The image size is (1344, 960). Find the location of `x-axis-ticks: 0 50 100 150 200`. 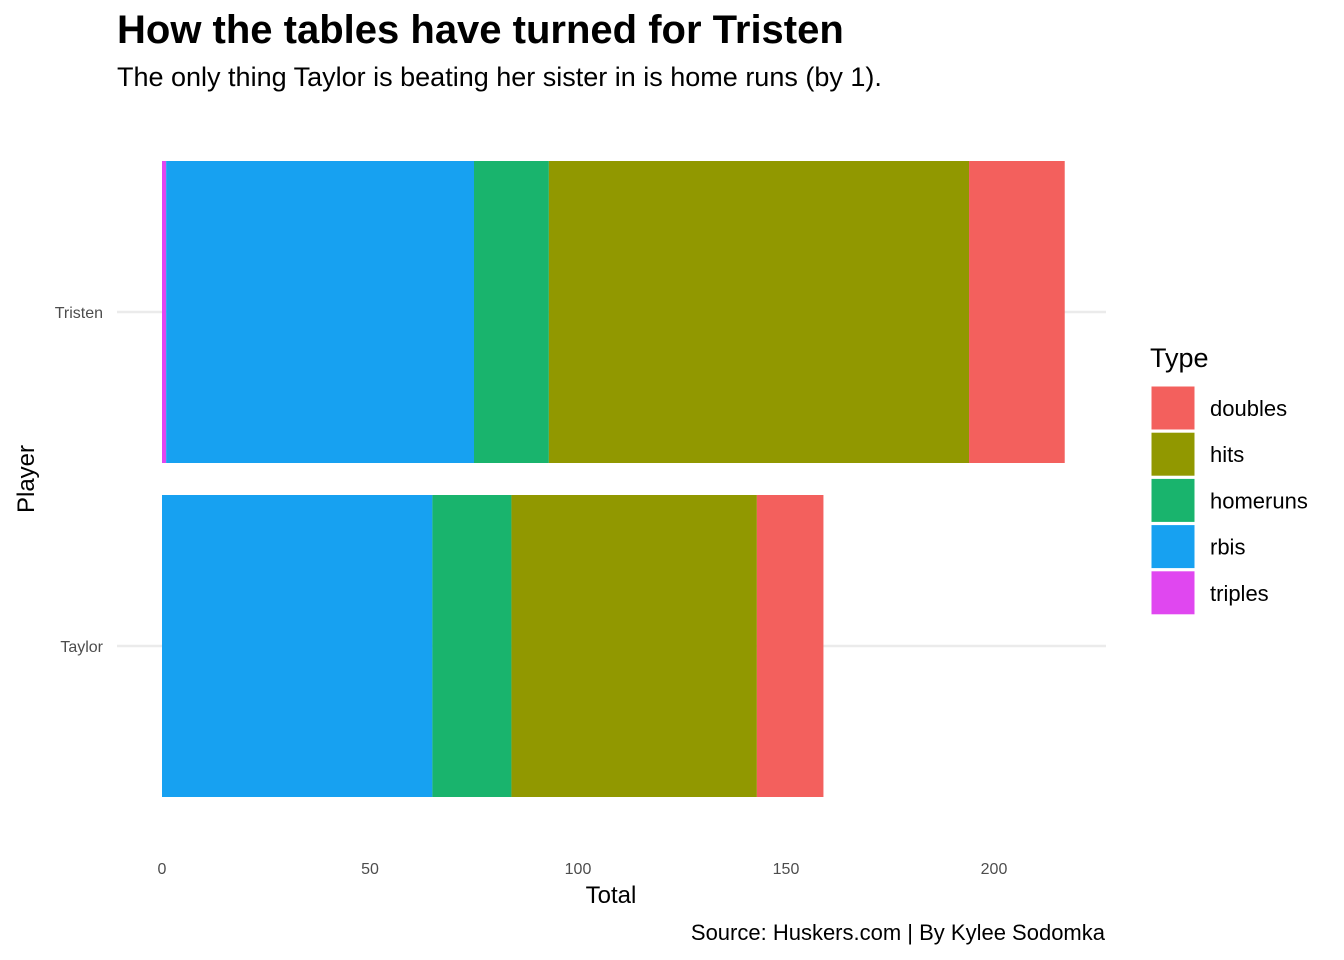

x-axis-ticks: 0 50 100 150 200 is located at coordinates (583, 869).